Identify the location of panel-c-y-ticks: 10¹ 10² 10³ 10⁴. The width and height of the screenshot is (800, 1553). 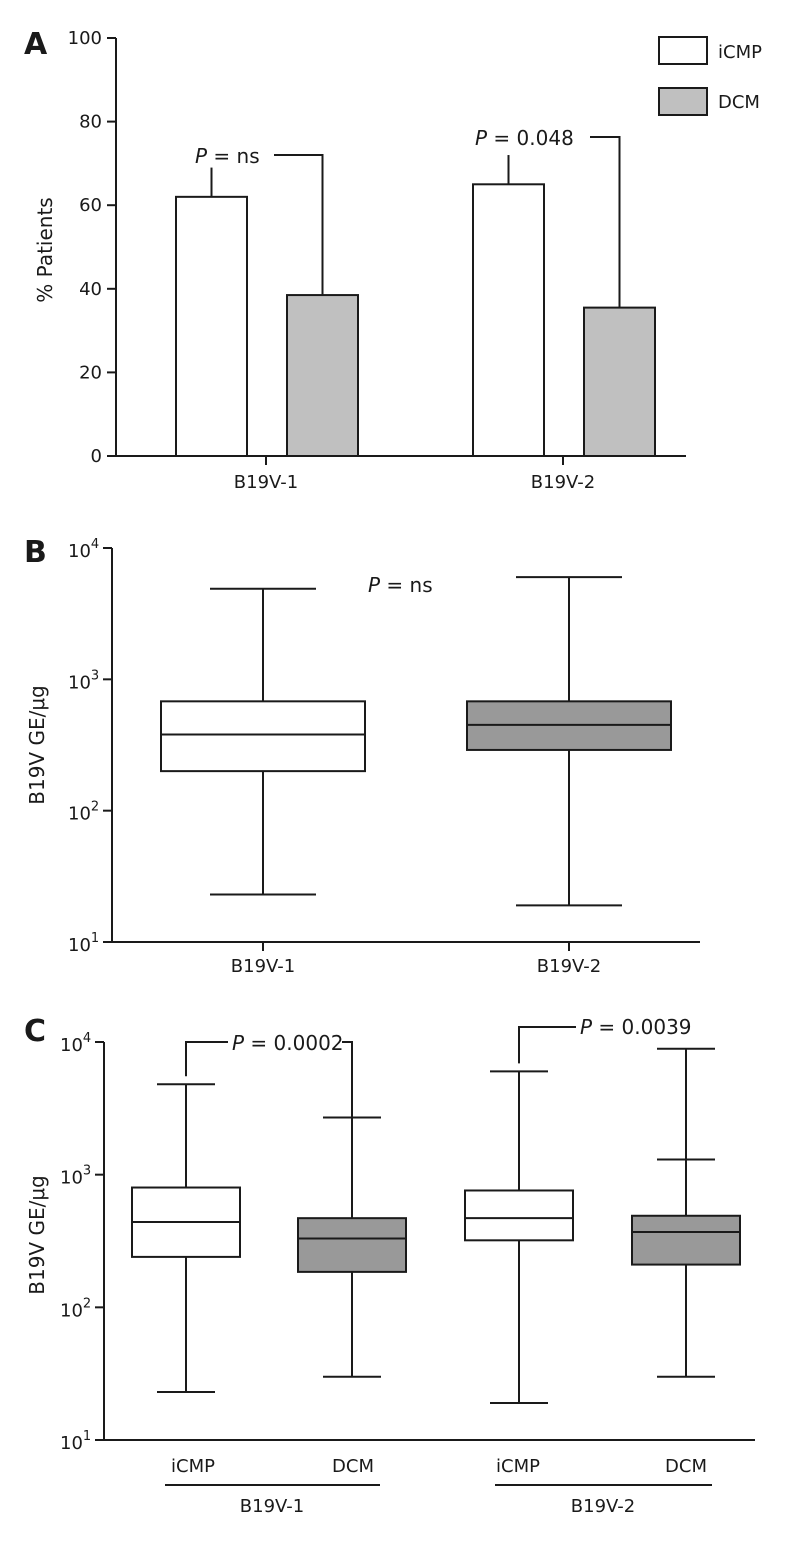
(82, 1242).